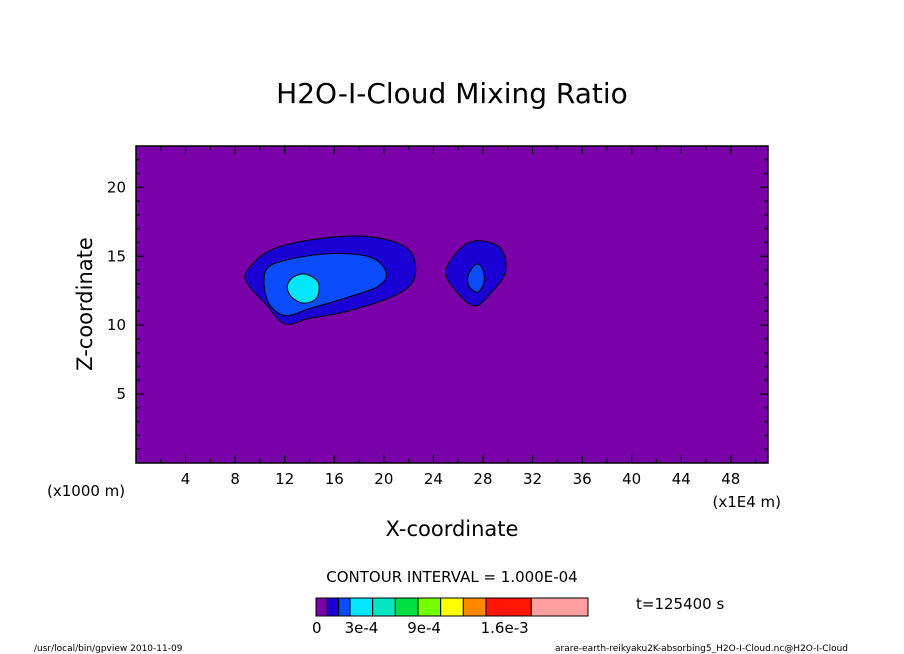  I want to click on x-tick-label: 40, so click(631, 479).